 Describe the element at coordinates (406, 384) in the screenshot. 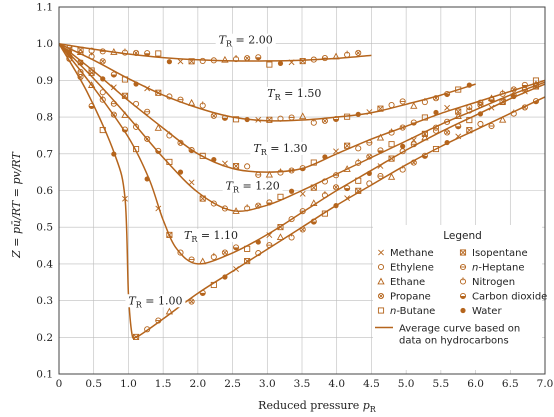

I see `x-tick-label: 5.0` at that location.